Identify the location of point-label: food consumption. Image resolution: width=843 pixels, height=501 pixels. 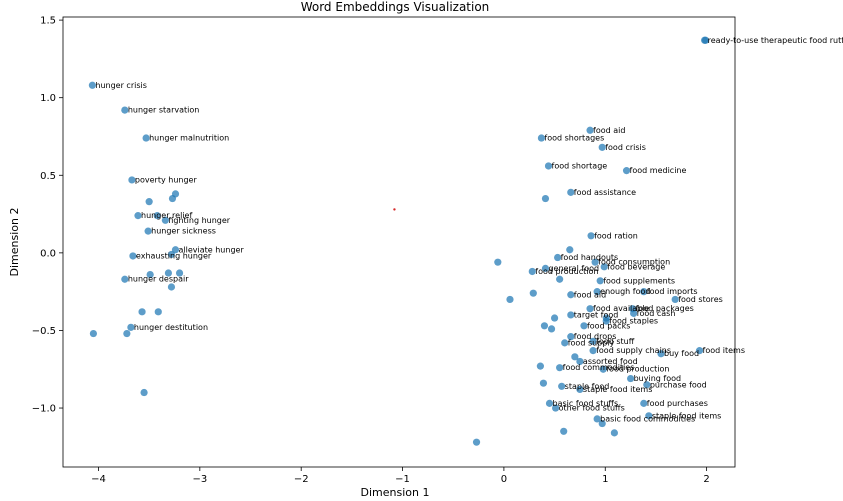
(634, 262).